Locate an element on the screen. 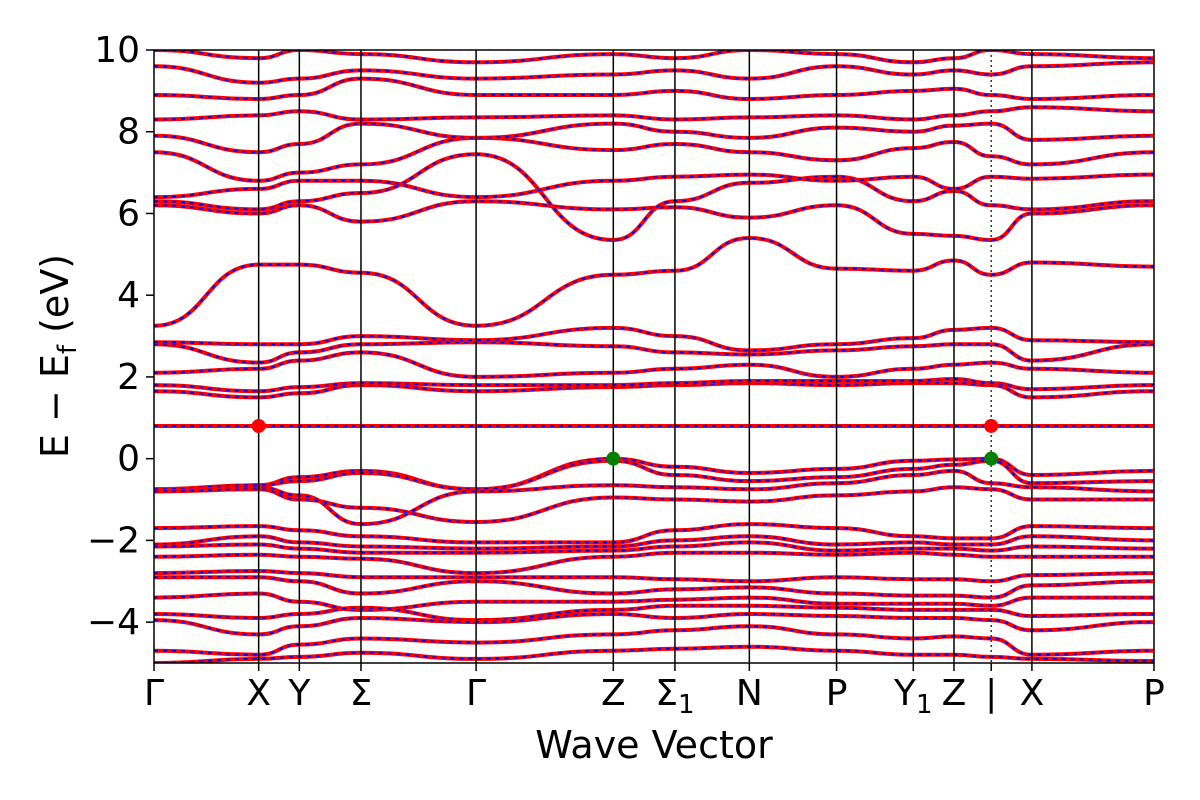  y-axis-label-unit: (eV) is located at coordinates (55, 299).